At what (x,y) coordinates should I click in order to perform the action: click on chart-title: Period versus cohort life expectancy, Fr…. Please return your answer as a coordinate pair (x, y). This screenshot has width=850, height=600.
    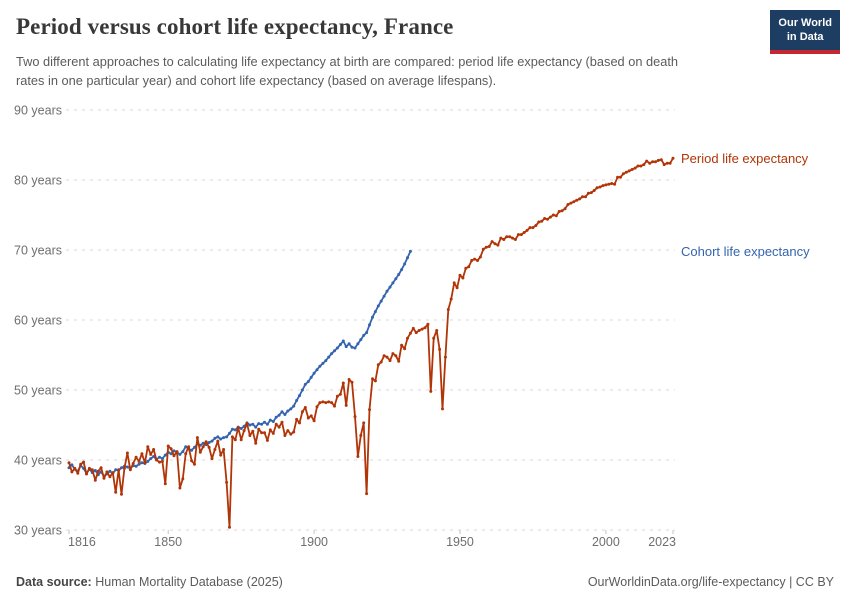
    Looking at the image, I should click on (235, 26).